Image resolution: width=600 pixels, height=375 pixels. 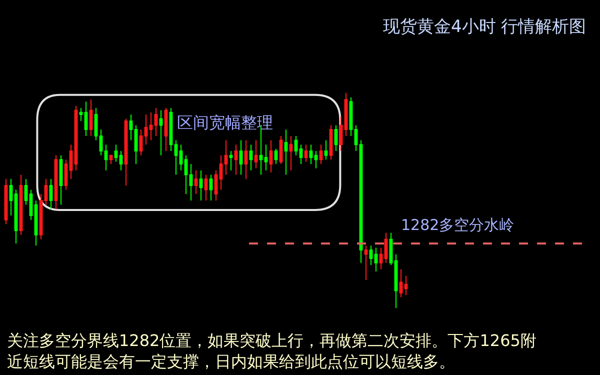 I want to click on ref-line-label: 1282多空分水岭, so click(x=457, y=225).